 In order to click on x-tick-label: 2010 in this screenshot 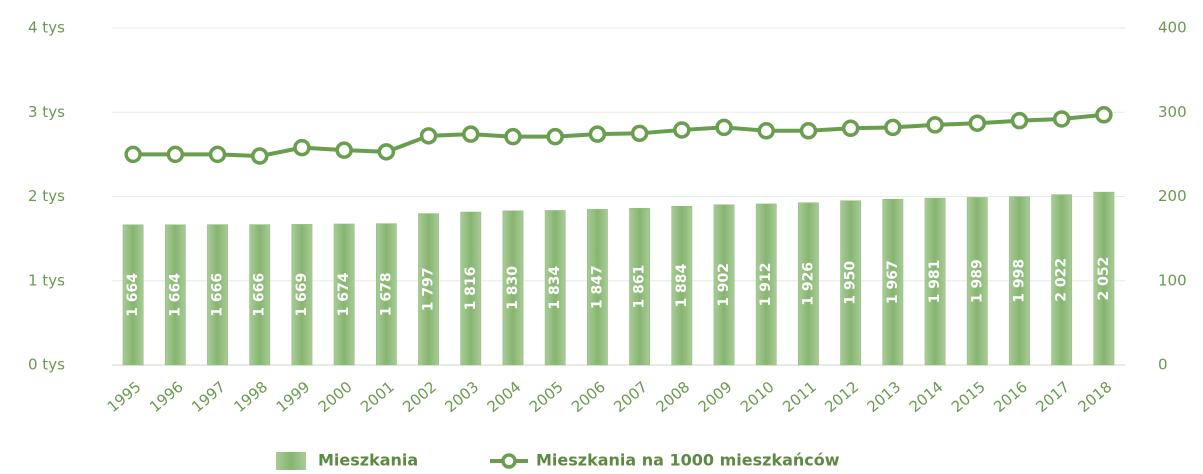, I will do `click(757, 397)`.